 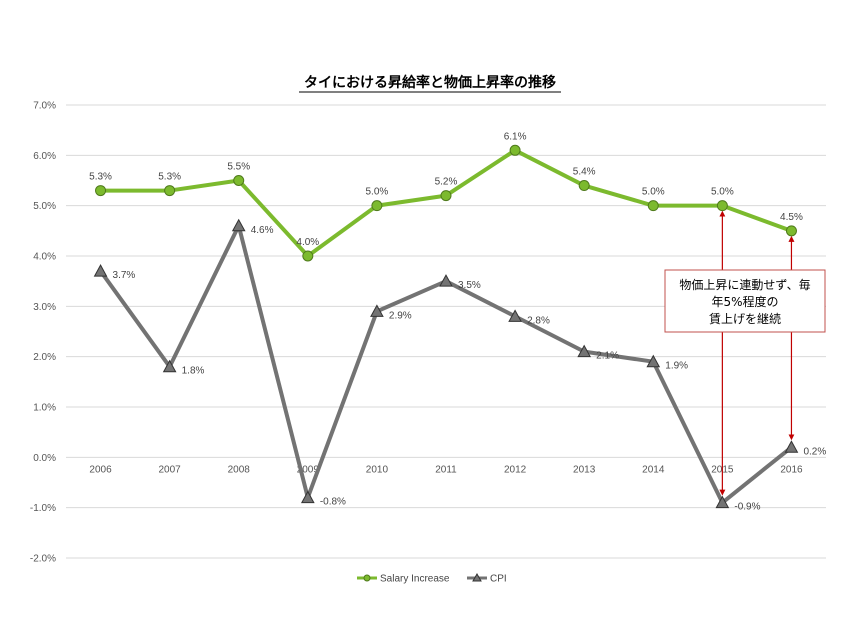 What do you see at coordinates (745, 318) in the screenshot?
I see `annotation-text: 賃上げを継続` at bounding box center [745, 318].